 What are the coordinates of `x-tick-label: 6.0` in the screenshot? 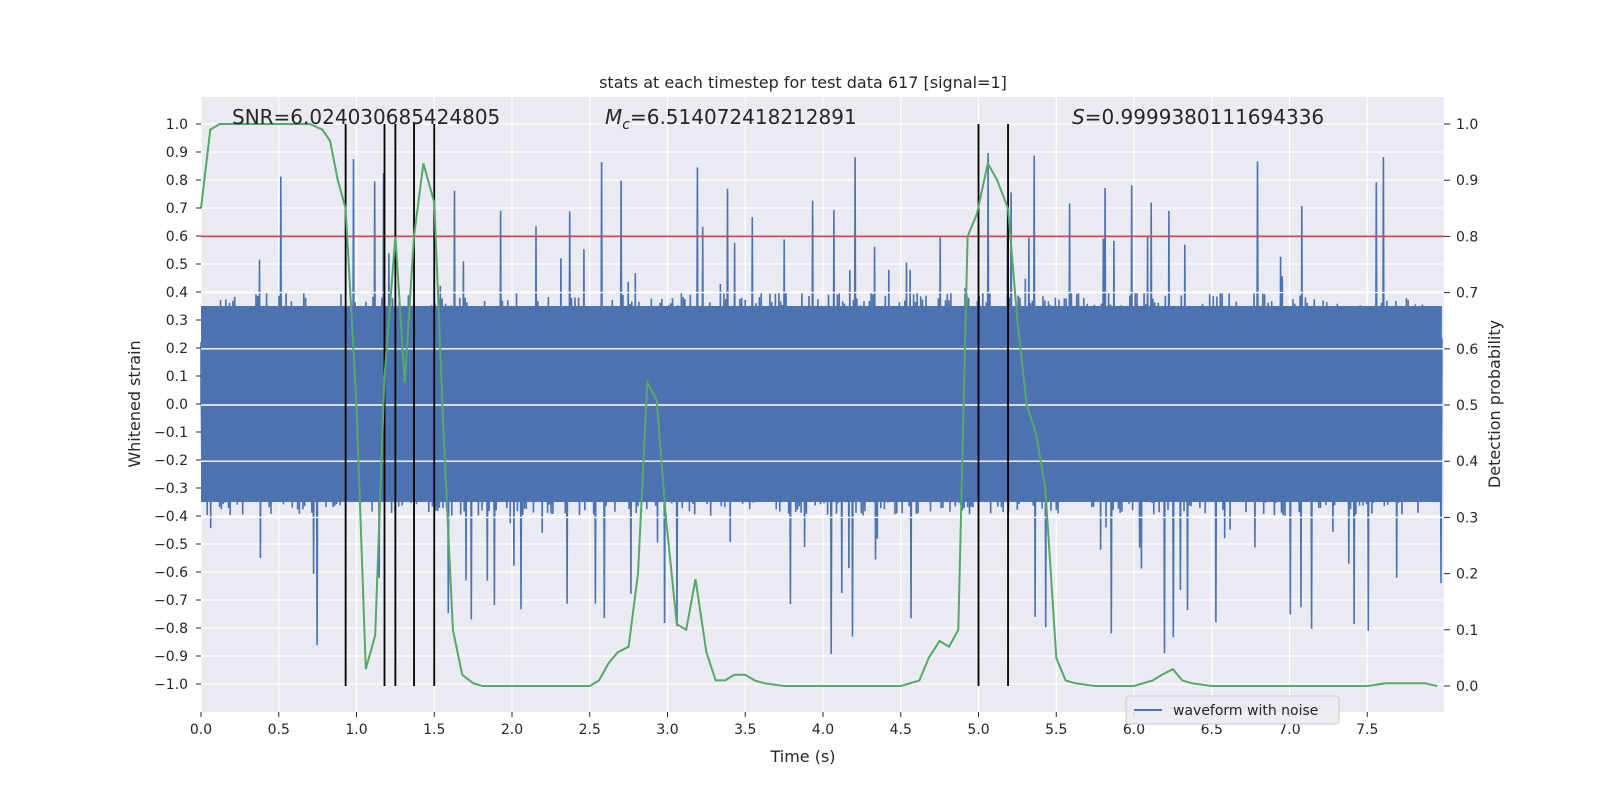 It's located at (1134, 730).